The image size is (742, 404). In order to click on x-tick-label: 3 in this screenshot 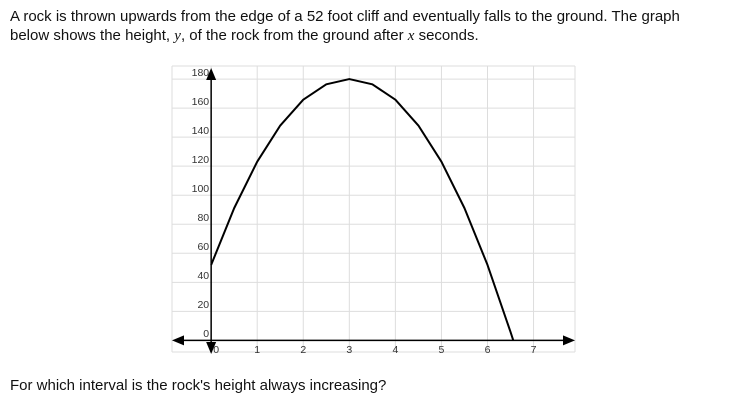, I will do `click(349, 350)`.